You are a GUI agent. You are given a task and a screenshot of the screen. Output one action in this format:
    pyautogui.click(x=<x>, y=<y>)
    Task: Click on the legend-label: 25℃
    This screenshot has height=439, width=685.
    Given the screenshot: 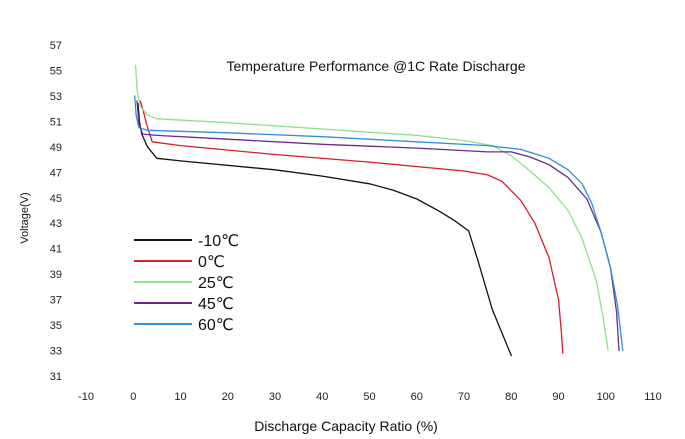 What is the action you would take?
    pyautogui.click(x=216, y=283)
    